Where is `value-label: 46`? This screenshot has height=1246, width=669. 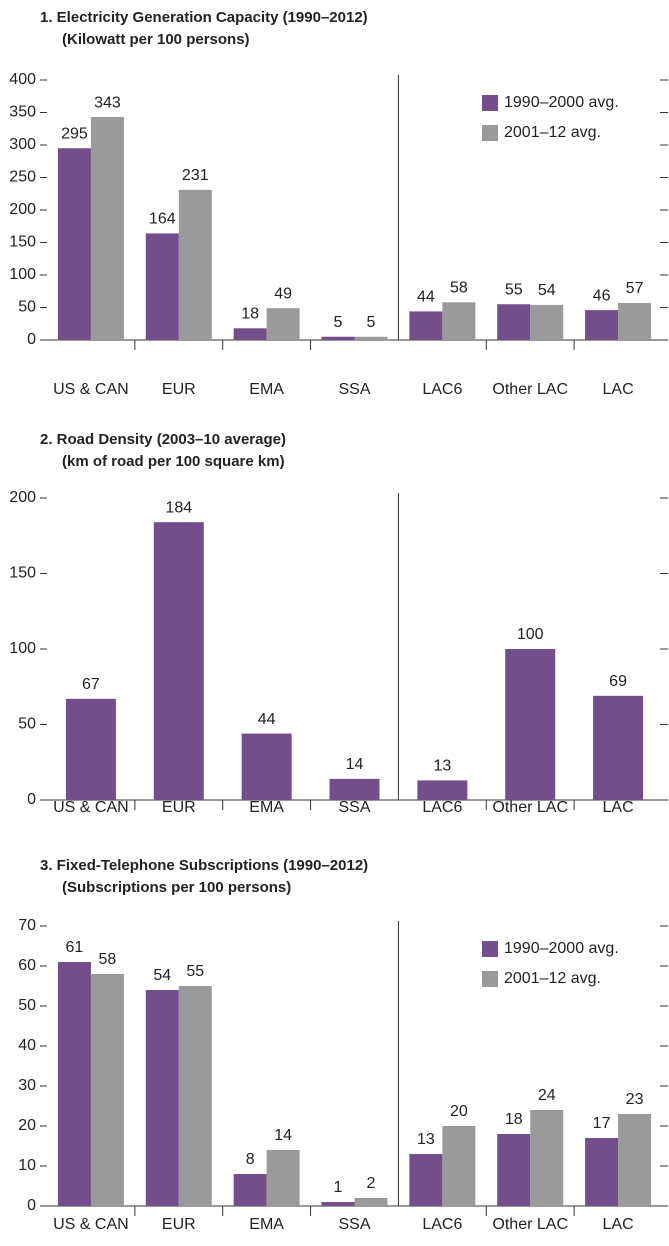 value-label: 46 is located at coordinates (602, 295).